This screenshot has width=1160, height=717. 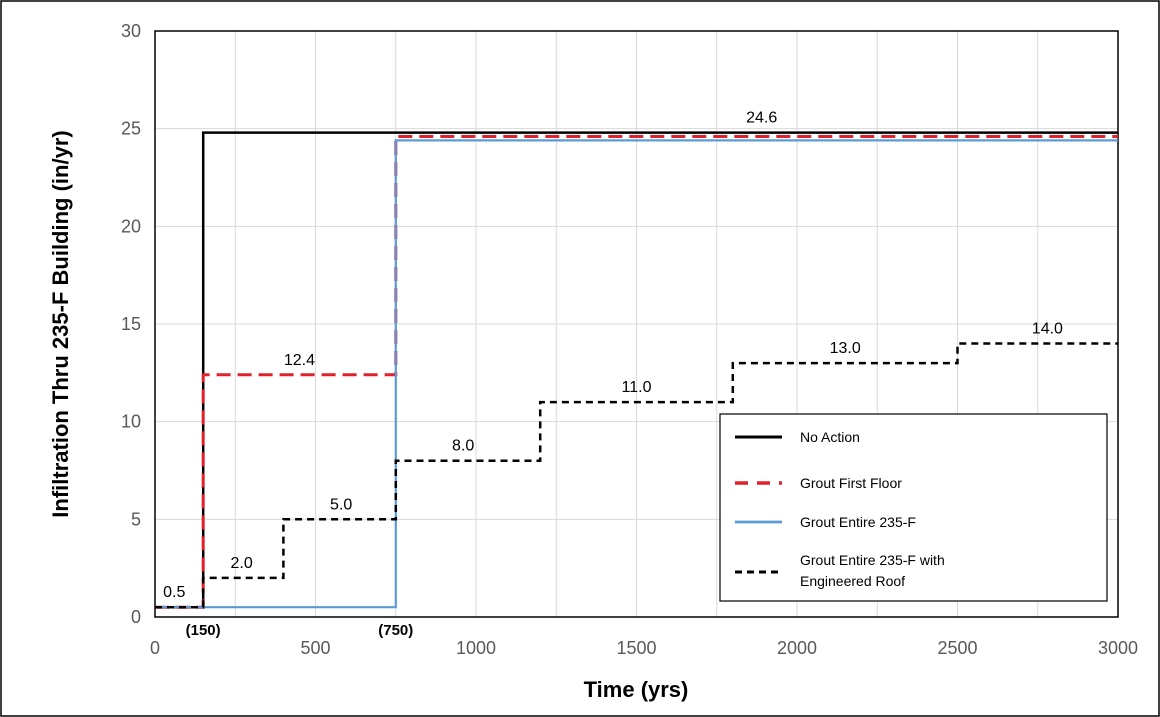 I want to click on data-label: 14.0, so click(x=1047, y=329).